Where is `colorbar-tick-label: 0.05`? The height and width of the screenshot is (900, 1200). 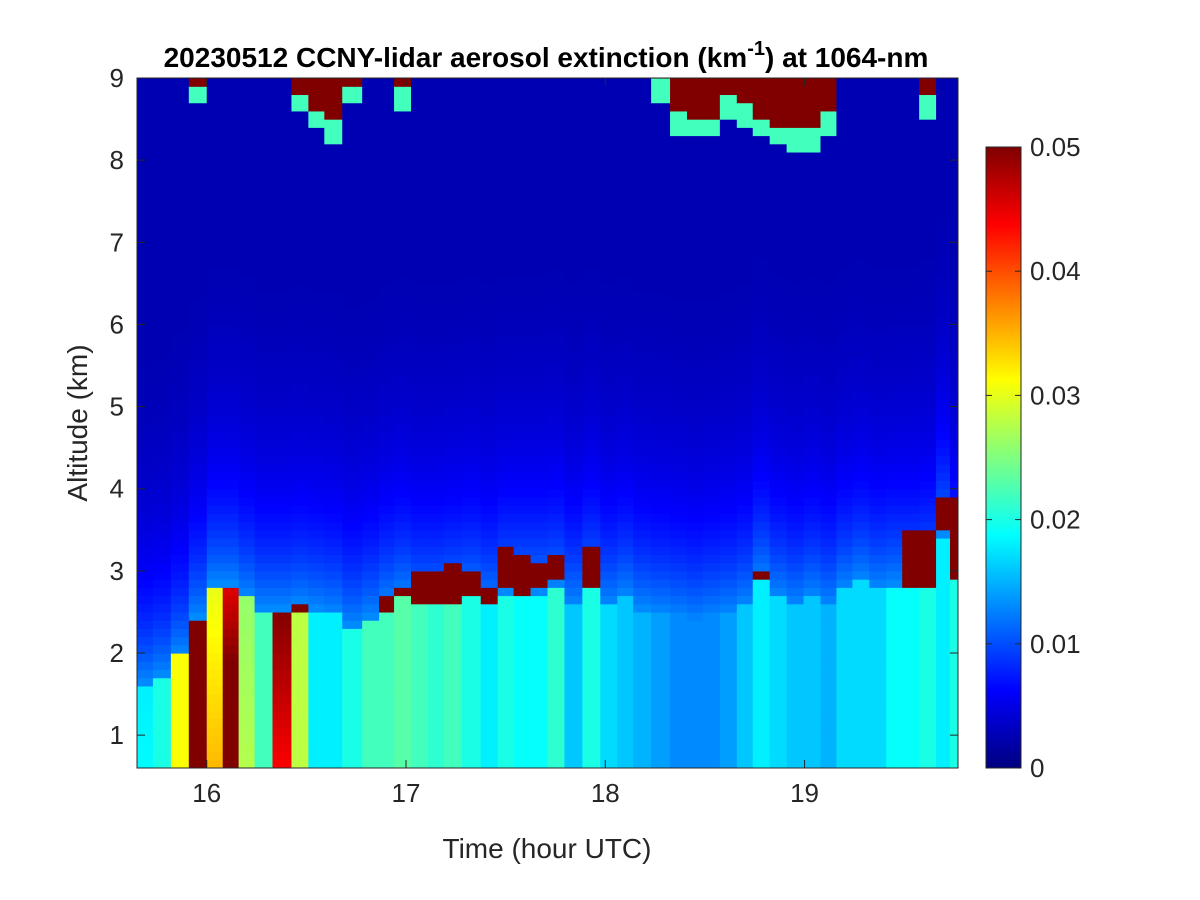
colorbar-tick-label: 0.05 is located at coordinates (1055, 147).